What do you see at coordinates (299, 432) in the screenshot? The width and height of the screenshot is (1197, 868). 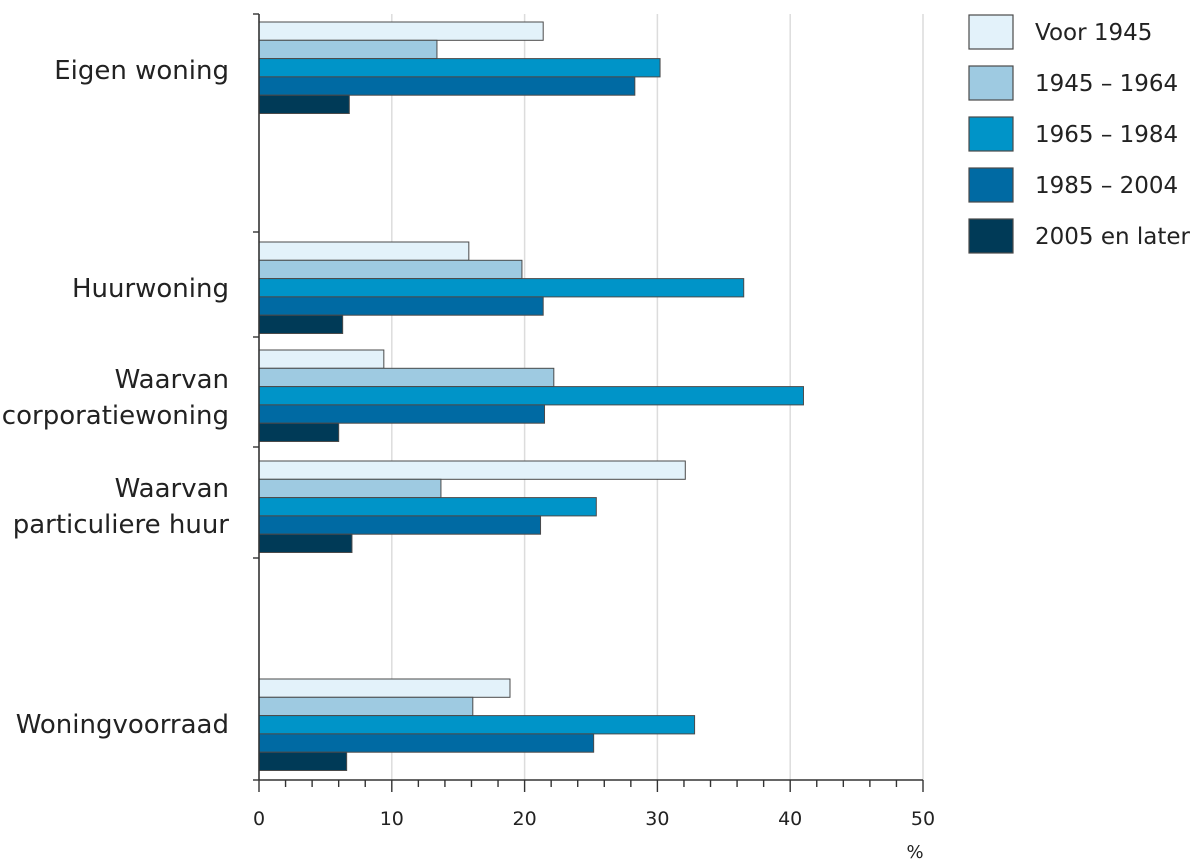 I see `bar-waarvan-corporatiewoning-s4` at bounding box center [299, 432].